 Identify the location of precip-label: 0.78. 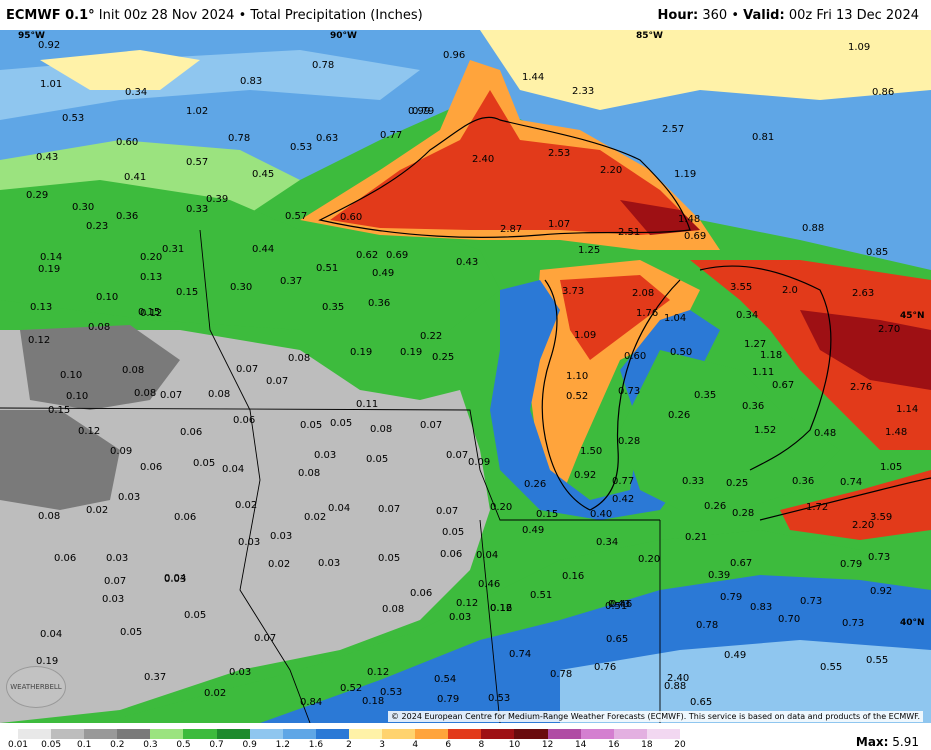
(323, 65).